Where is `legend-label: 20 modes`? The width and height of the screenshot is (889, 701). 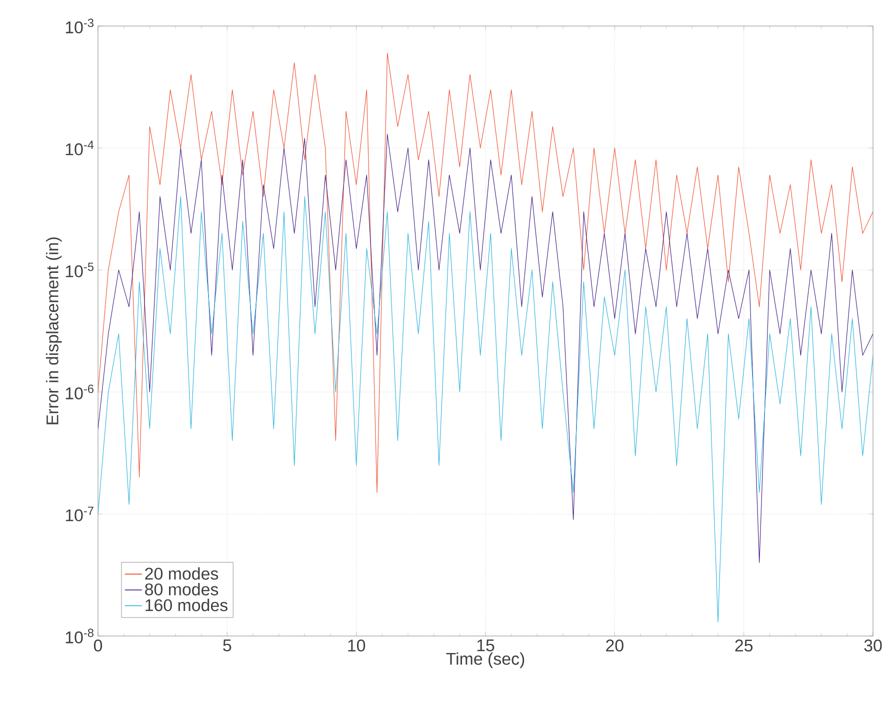
legend-label: 20 modes is located at coordinates (181, 573).